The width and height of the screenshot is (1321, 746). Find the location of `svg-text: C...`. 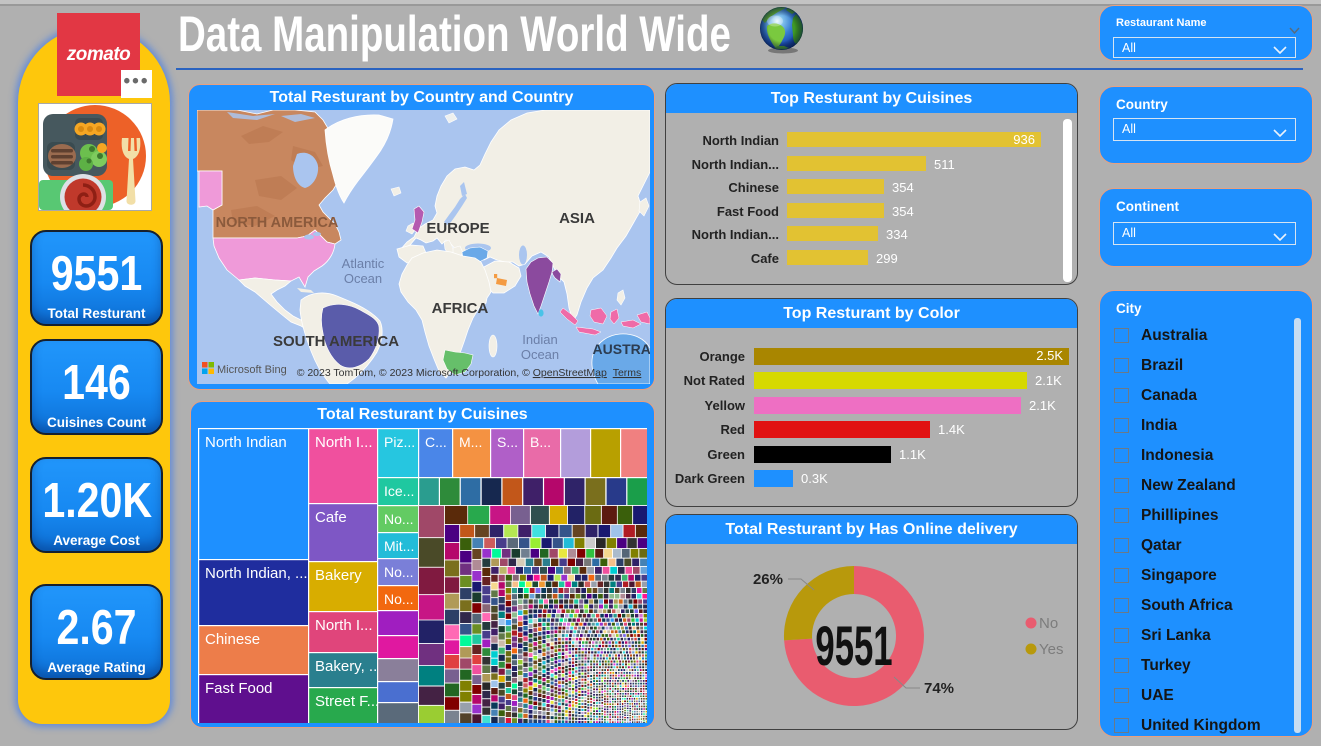

svg-text: C... is located at coordinates (436, 442).